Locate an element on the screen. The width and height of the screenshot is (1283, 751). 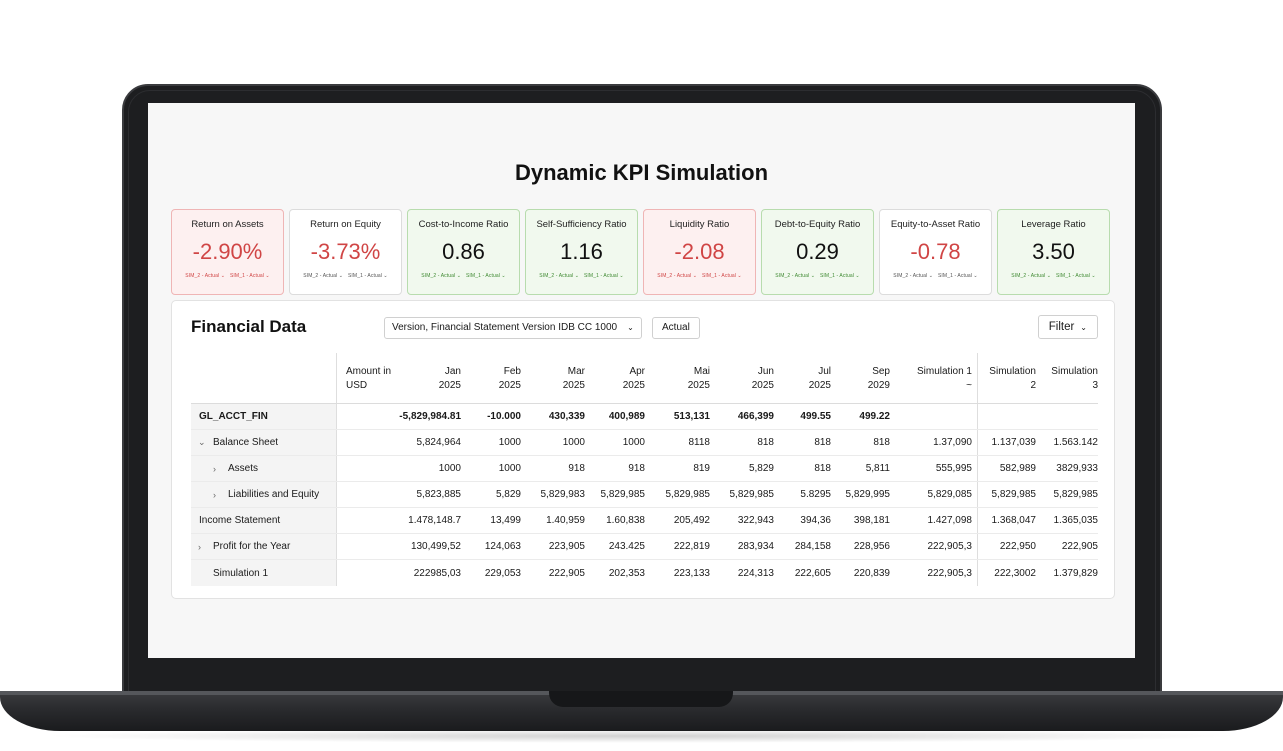
cell-mai: 322,943 is located at coordinates (755, 520).